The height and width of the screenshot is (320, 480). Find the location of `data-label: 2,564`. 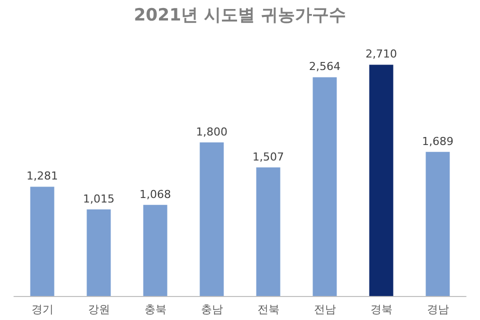

data-label: 2,564 is located at coordinates (324, 67).